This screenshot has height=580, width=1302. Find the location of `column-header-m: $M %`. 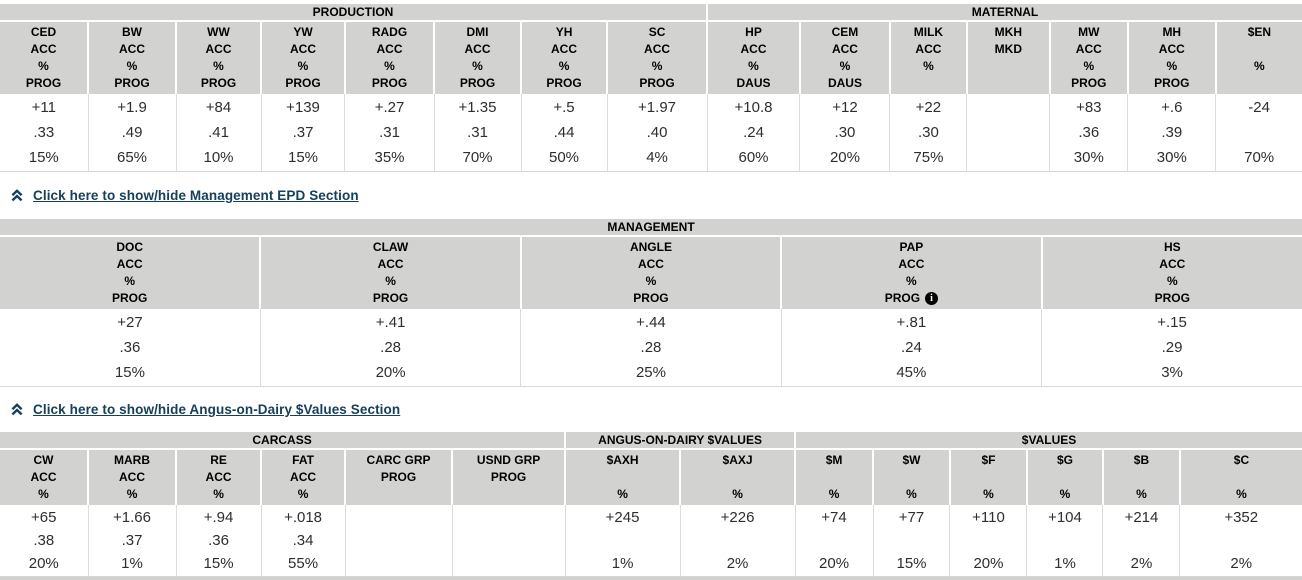

column-header-m: $M % is located at coordinates (834, 477).